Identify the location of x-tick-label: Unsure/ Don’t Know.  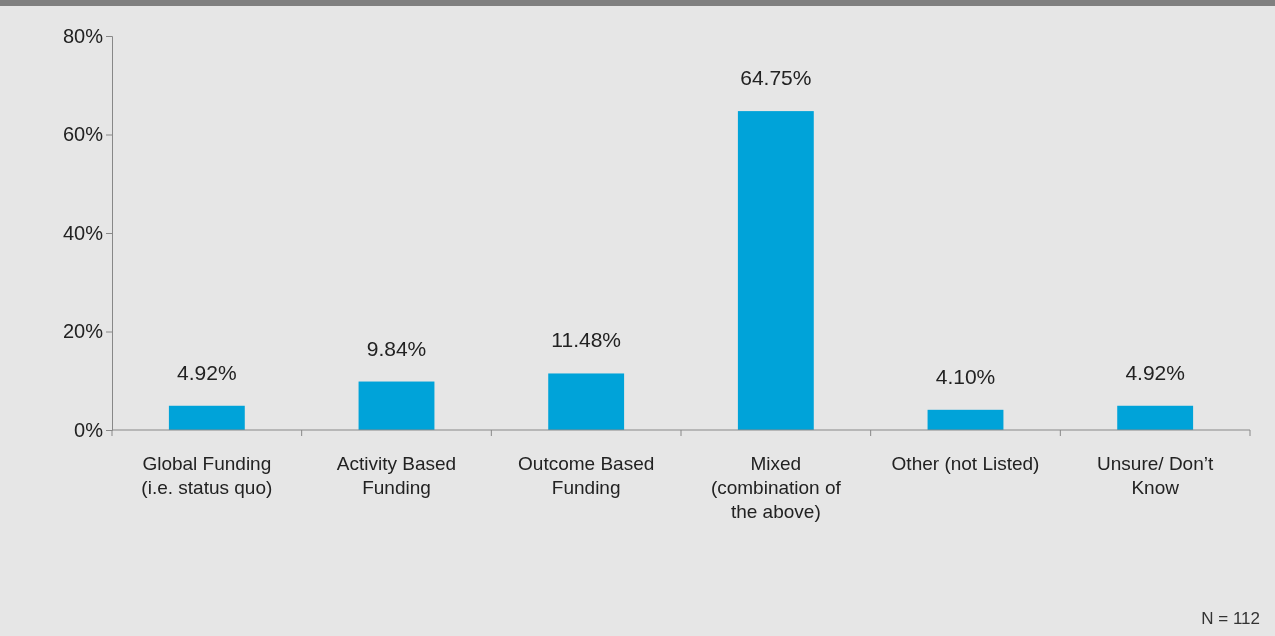
(1155, 475).